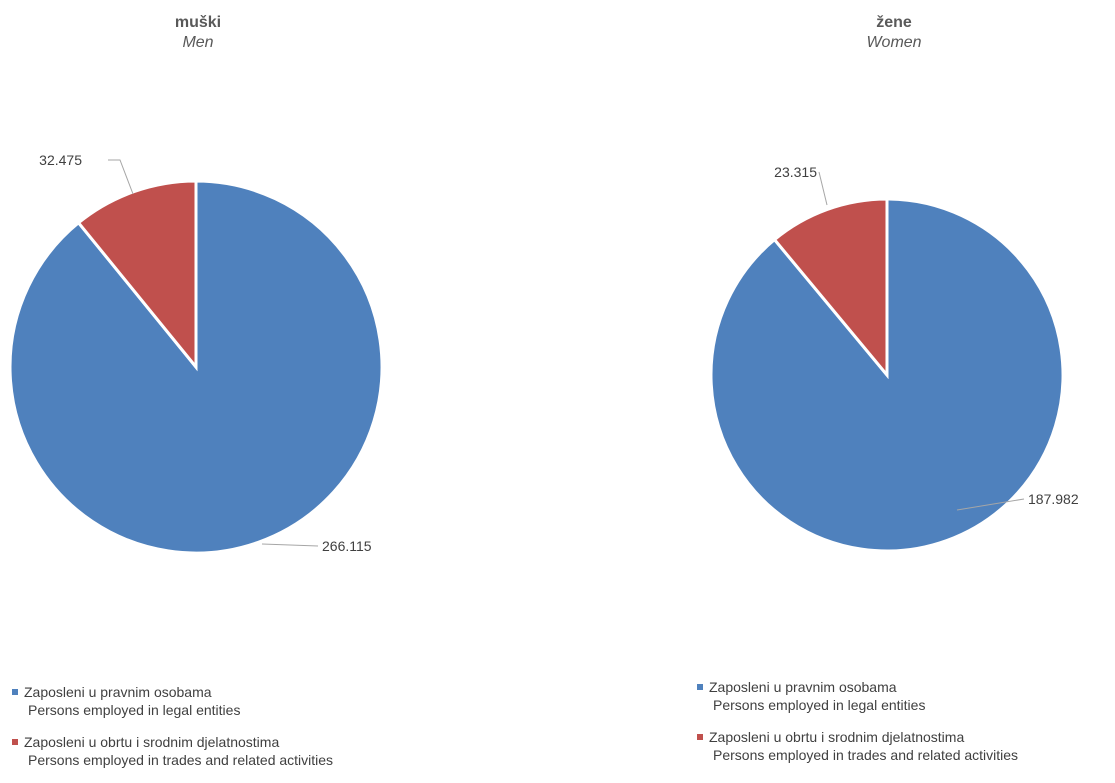  I want to click on data-label: 23.315, so click(795, 172).